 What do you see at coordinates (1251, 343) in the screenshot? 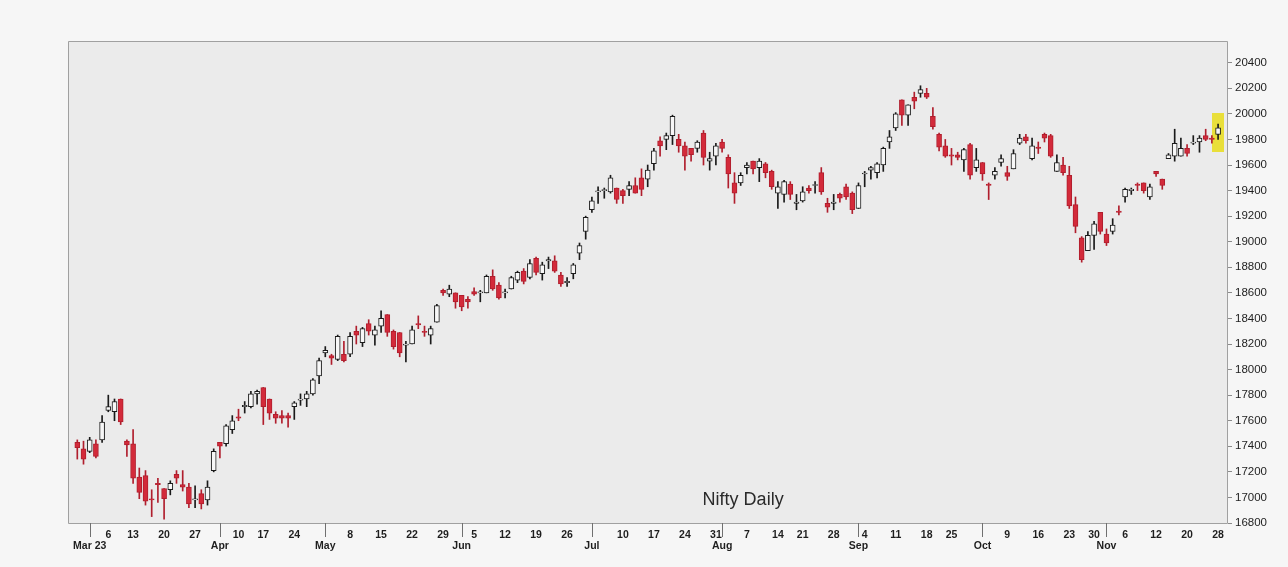
I see `y-tick-label: 18200` at bounding box center [1251, 343].